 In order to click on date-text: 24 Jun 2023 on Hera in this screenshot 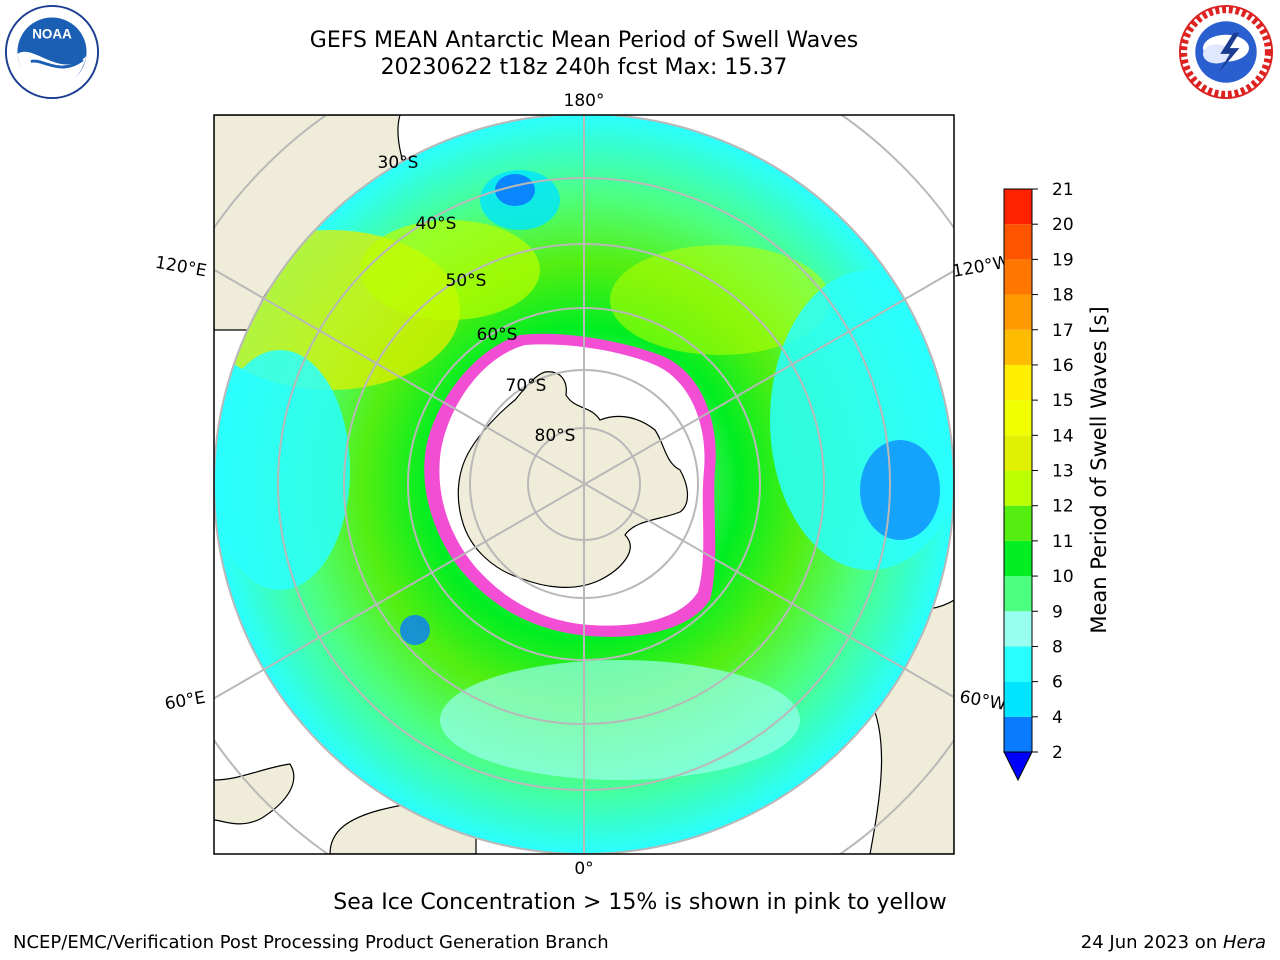, I will do `click(1173, 942)`.